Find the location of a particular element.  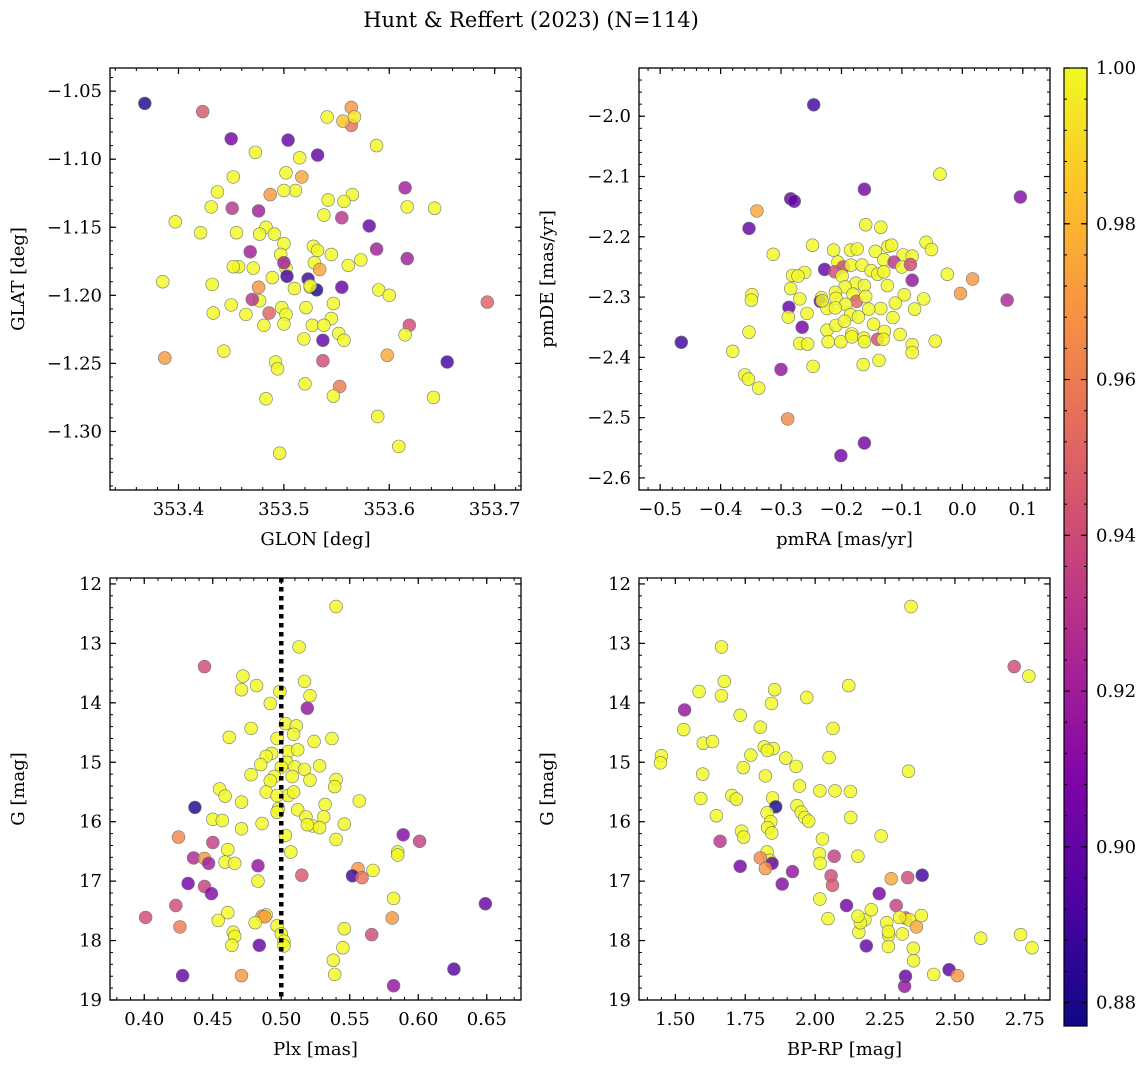

y-tick-label: 19 is located at coordinates (619, 1000).